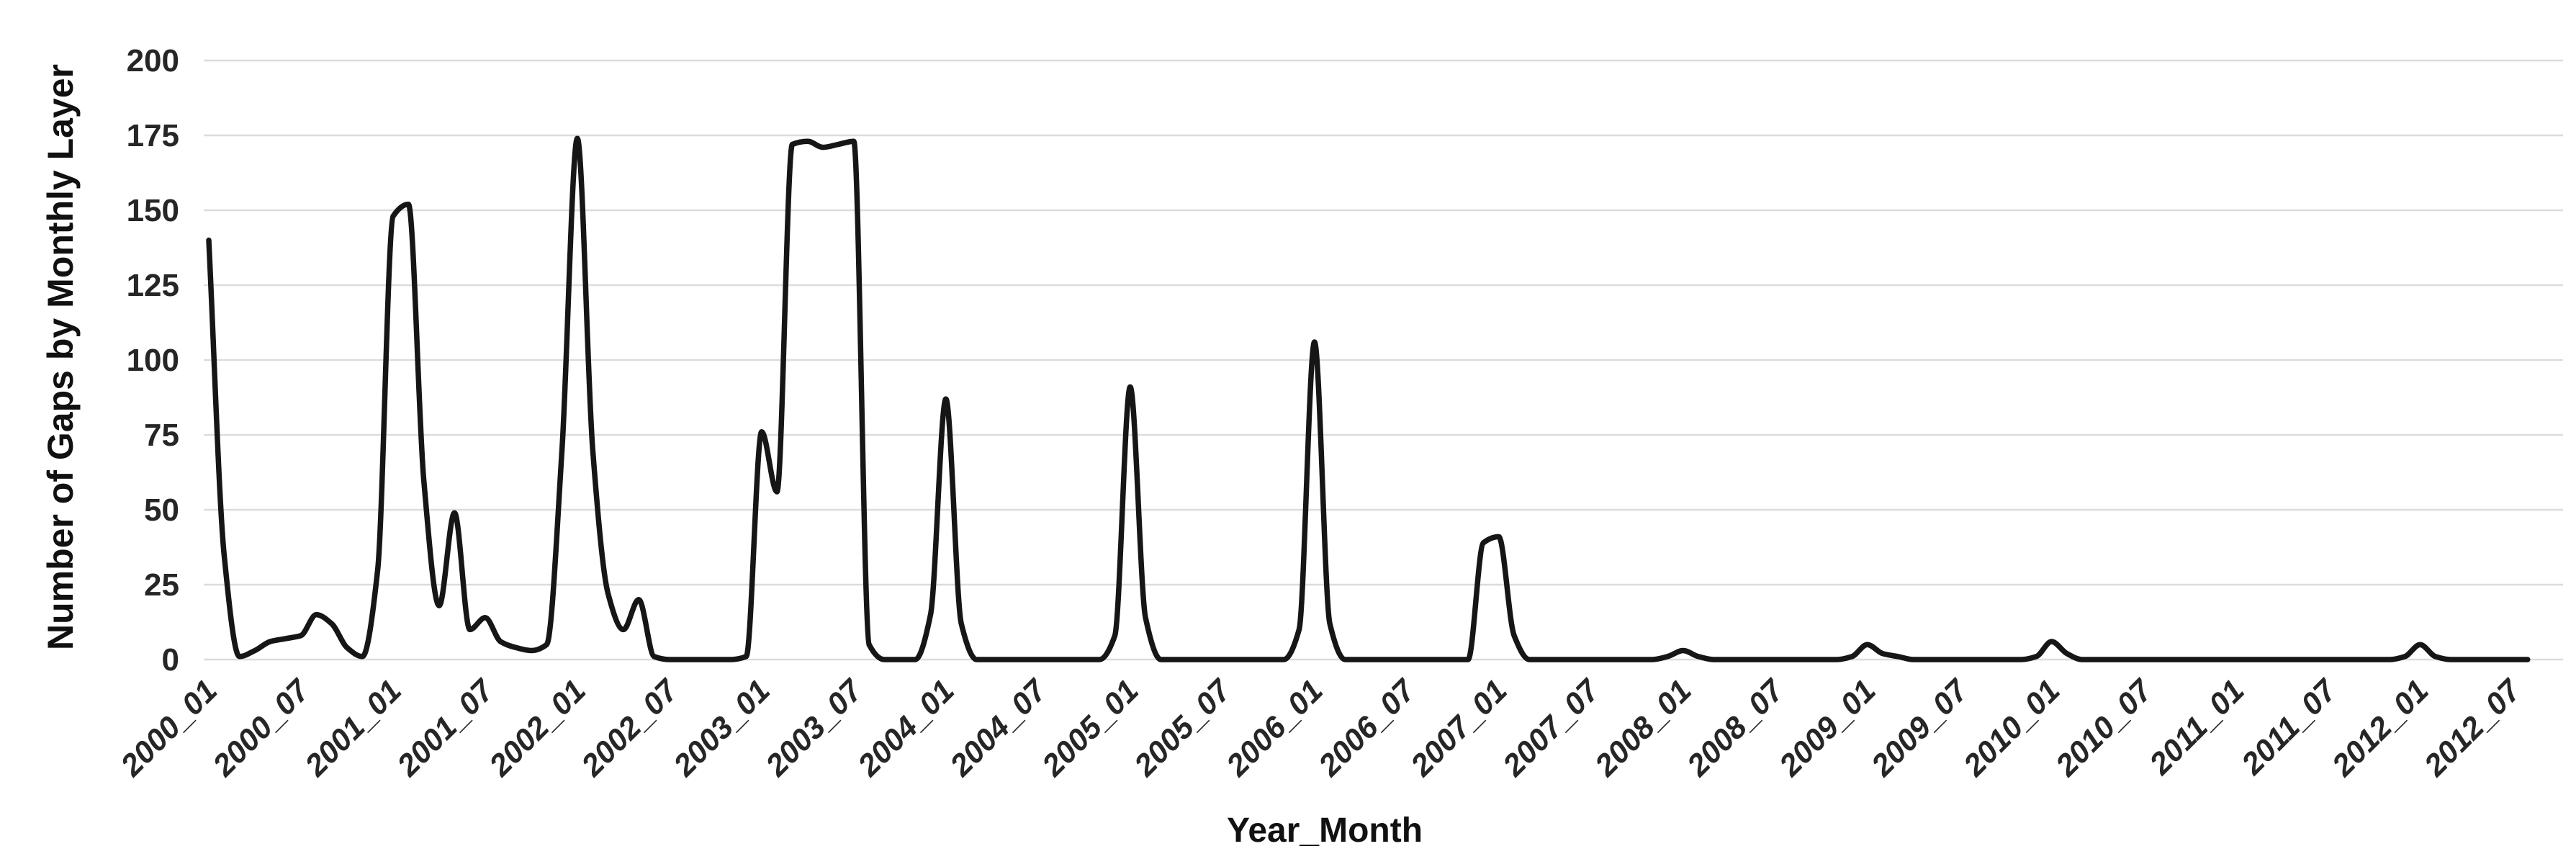 Image resolution: width=2576 pixels, height=859 pixels. Describe the element at coordinates (2012, 728) in the screenshot. I see `x-axis-tick-label: 2010_01` at that location.